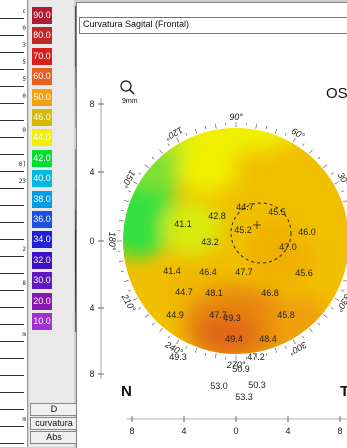 Image resolution: width=347 pixels, height=448 pixels. Describe the element at coordinates (13, 164) in the screenshot. I see `strip-label: 0]` at that location.